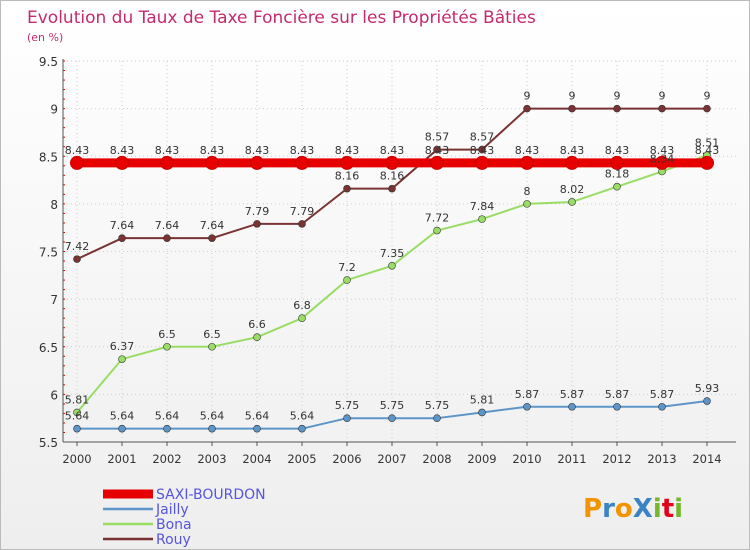  What do you see at coordinates (527, 191) in the screenshot?
I see `data-label: 8` at bounding box center [527, 191].